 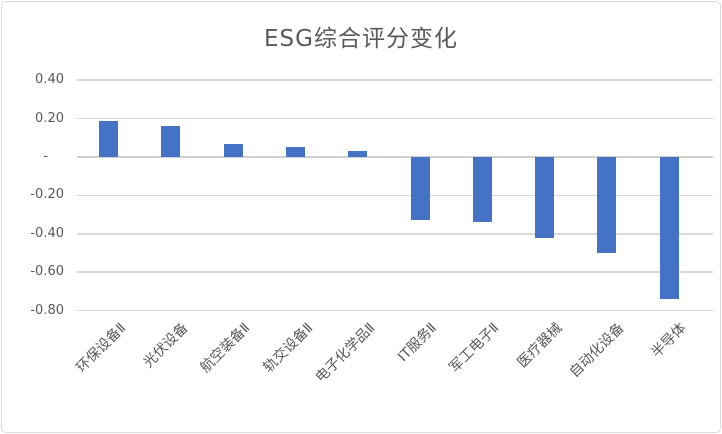 What do you see at coordinates (361, 39) in the screenshot?
I see `chart-title: ESG综合评分变化` at bounding box center [361, 39].